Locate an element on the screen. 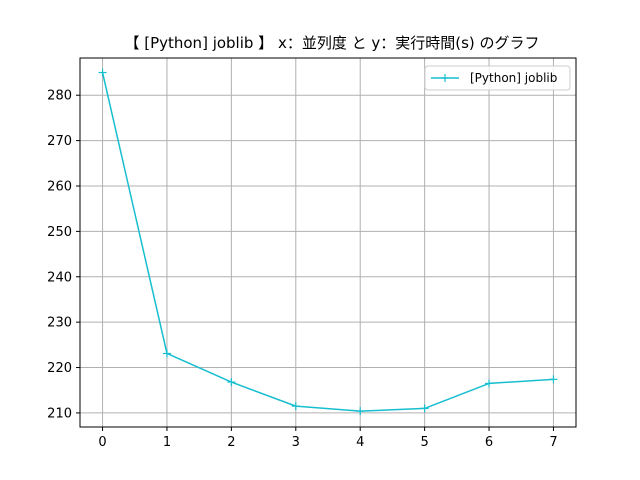 The height and width of the screenshot is (480, 640). y-tick-label: 230 is located at coordinates (59, 323).